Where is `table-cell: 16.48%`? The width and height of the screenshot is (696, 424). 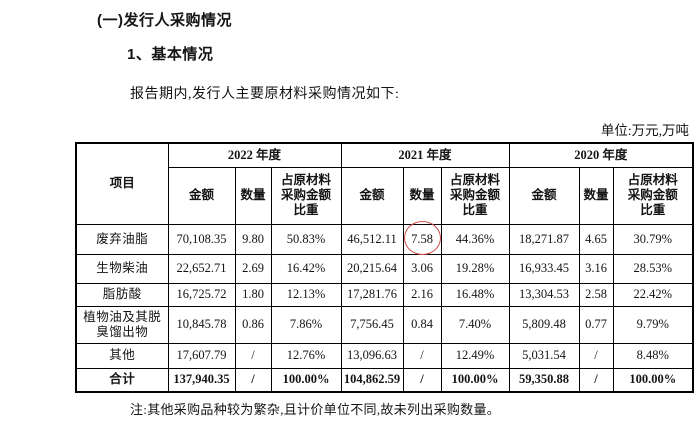
table-cell: 16.48% is located at coordinates (475, 294).